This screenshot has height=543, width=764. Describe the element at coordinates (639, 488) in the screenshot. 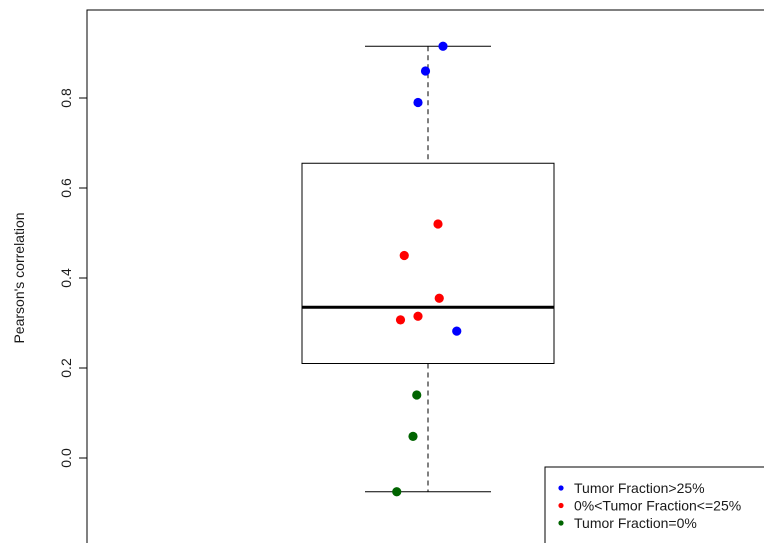

I see `legend-label: Tumor Fraction>25%` at that location.